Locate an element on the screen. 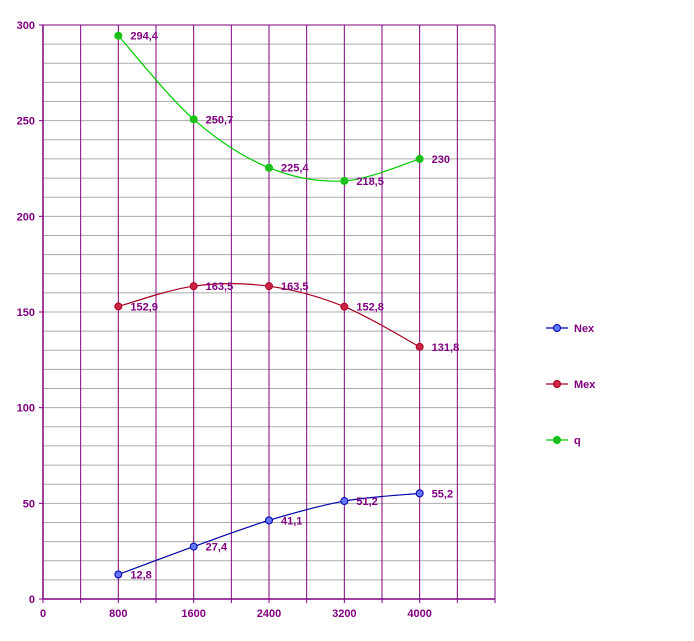 The height and width of the screenshot is (641, 694). data-label: 218,5 is located at coordinates (370, 182).